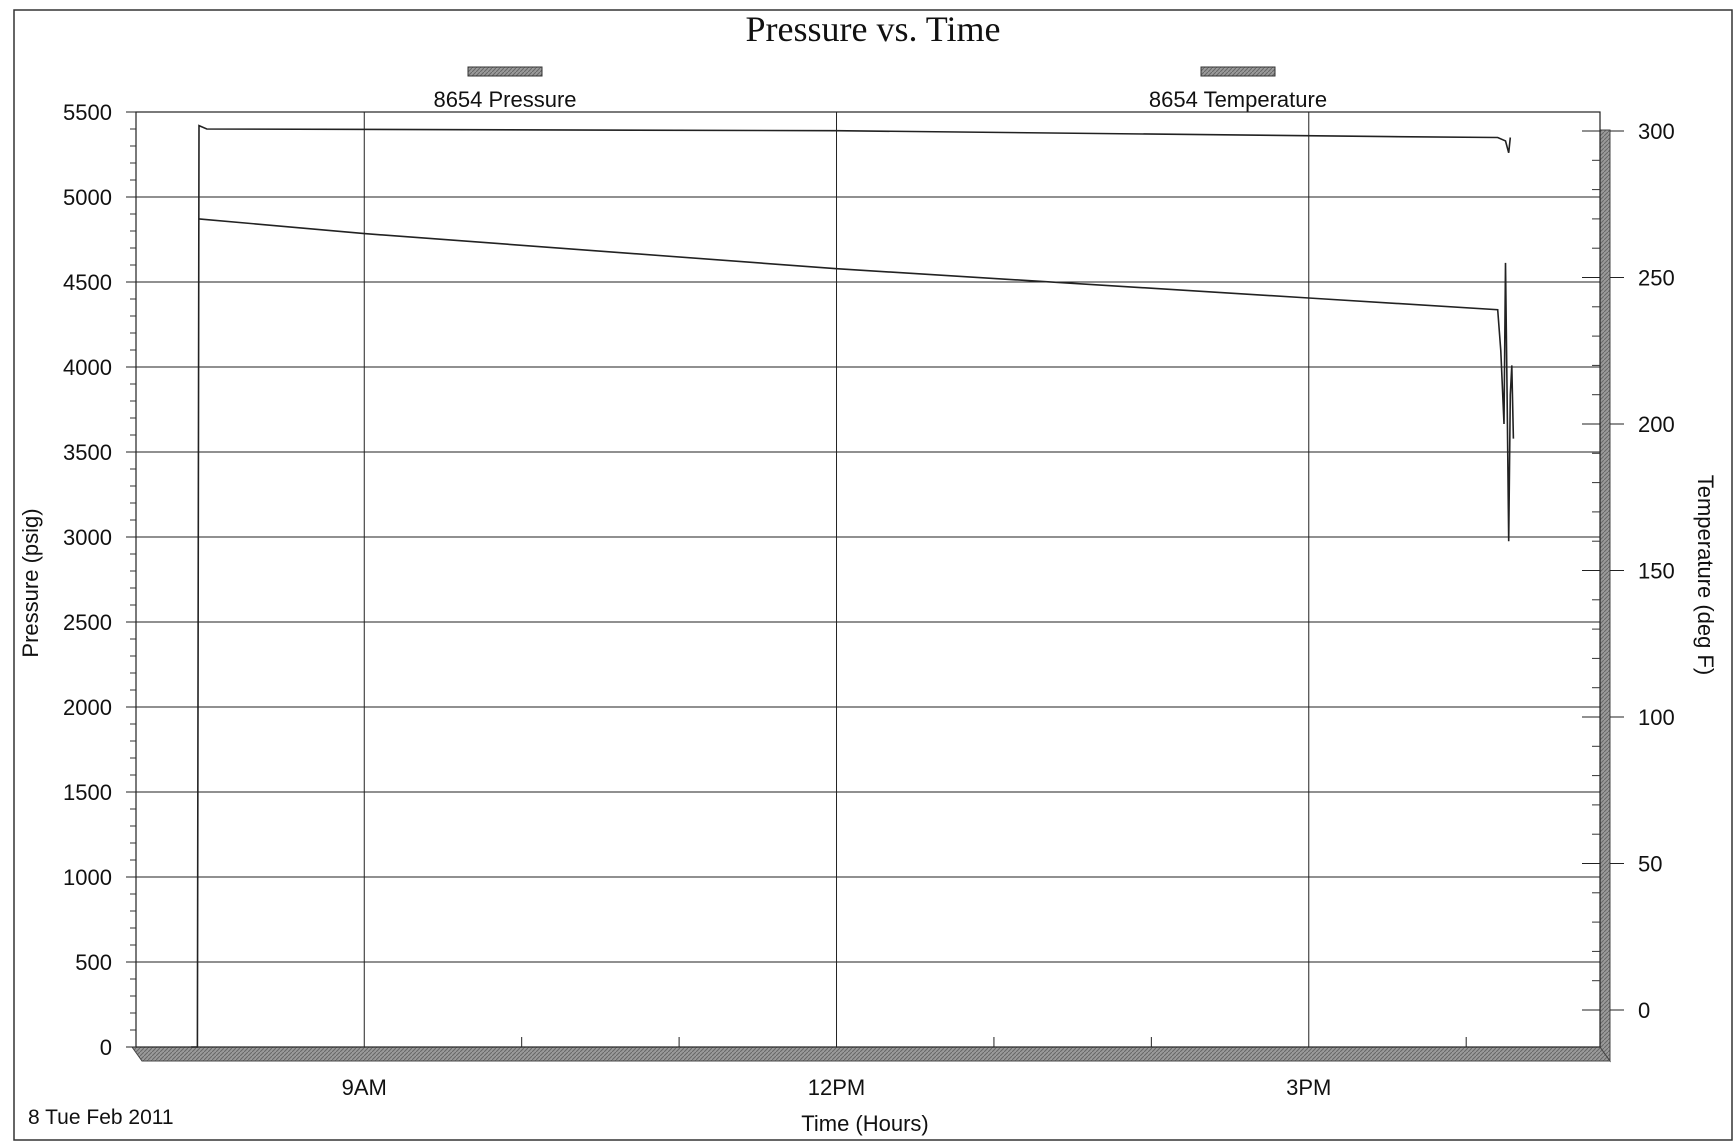 The height and width of the screenshot is (1142, 1733). What do you see at coordinates (1705, 575) in the screenshot?
I see `y2-axis-label: Temperature (deg F)` at bounding box center [1705, 575].